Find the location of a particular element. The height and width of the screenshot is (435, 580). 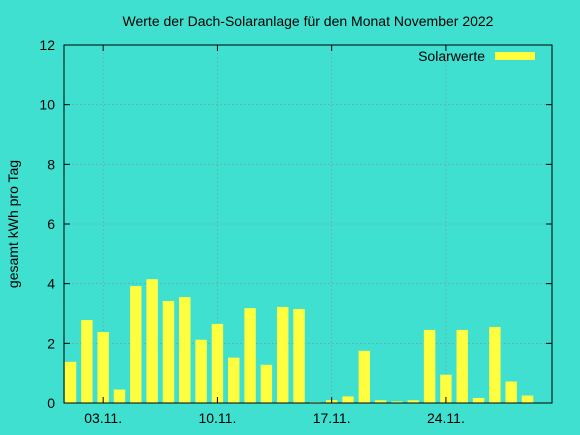

y-tick-label: 4 is located at coordinates (51, 284).